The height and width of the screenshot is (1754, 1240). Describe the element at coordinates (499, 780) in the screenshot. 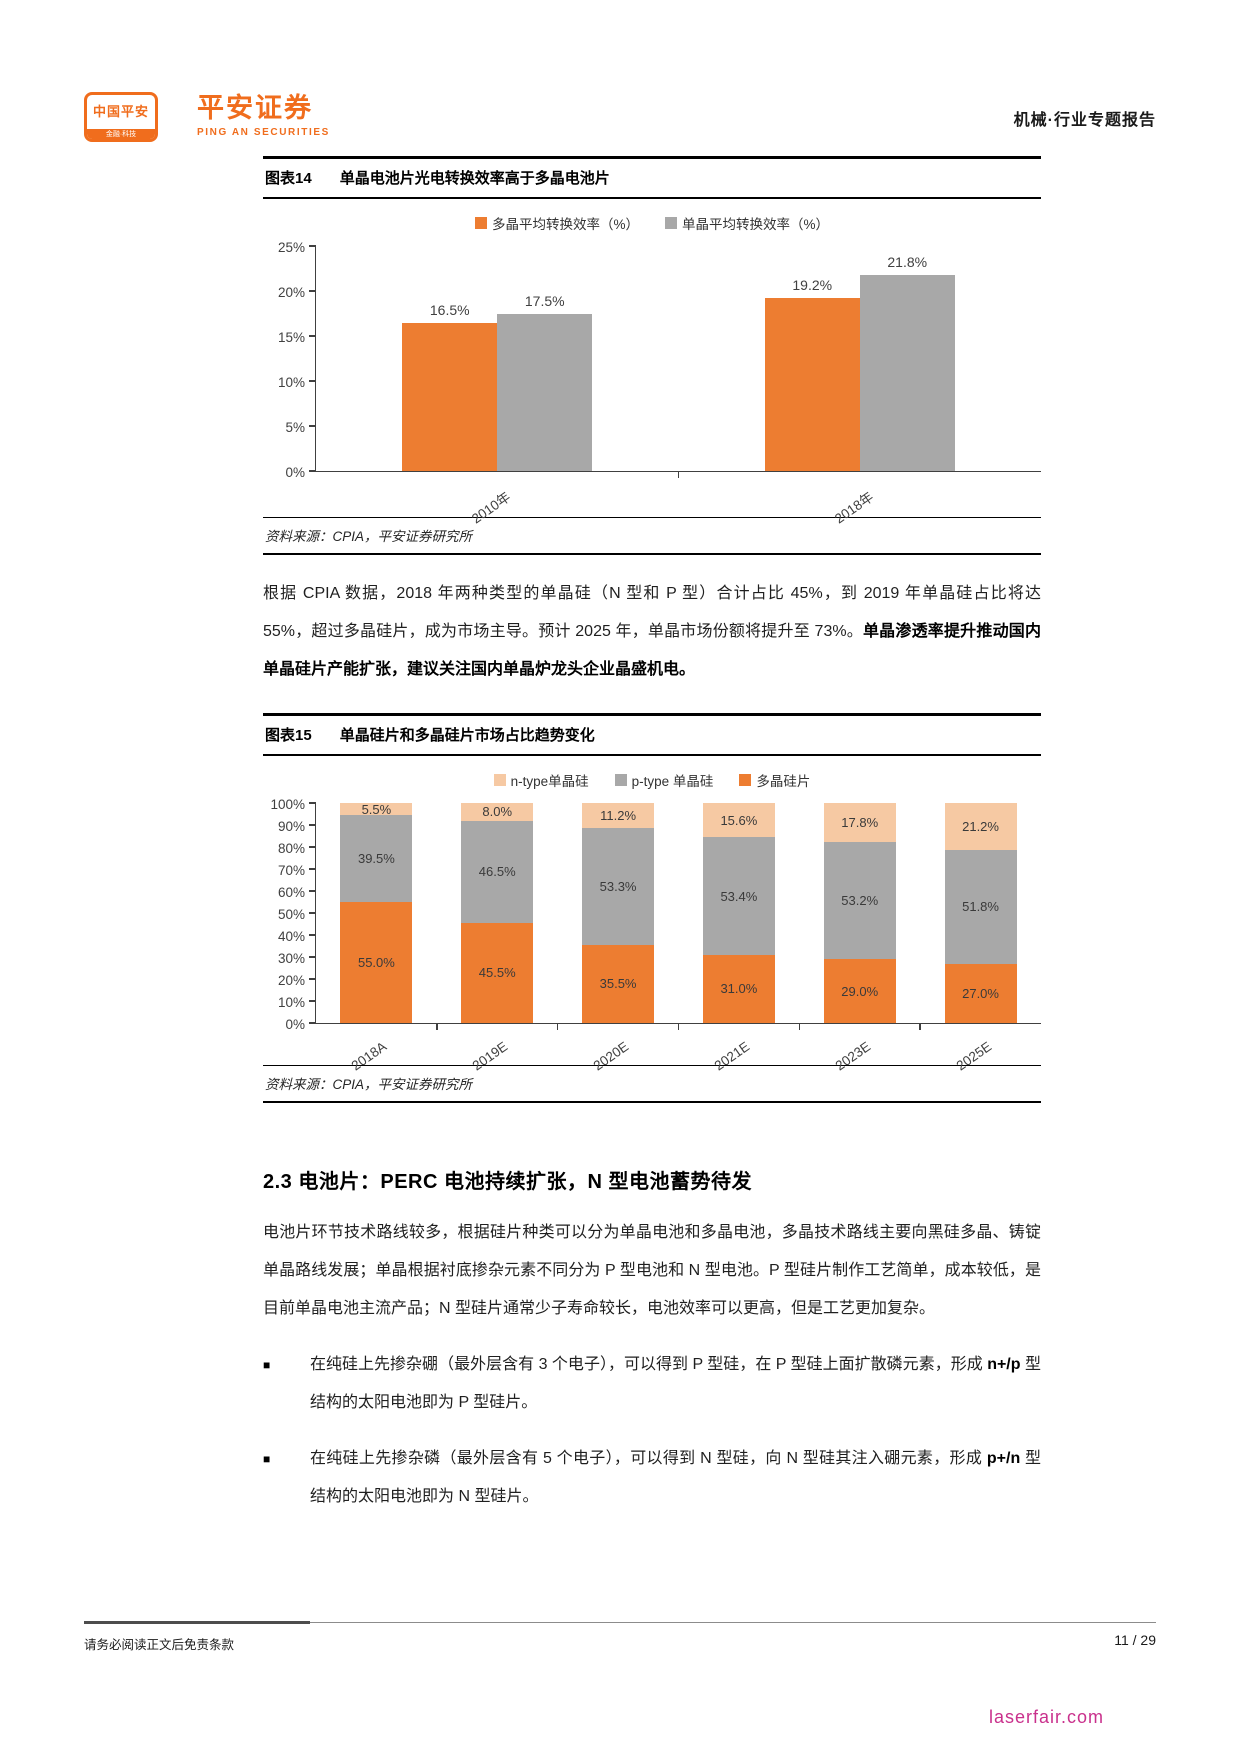

I see `legend-swatch-icon` at that location.